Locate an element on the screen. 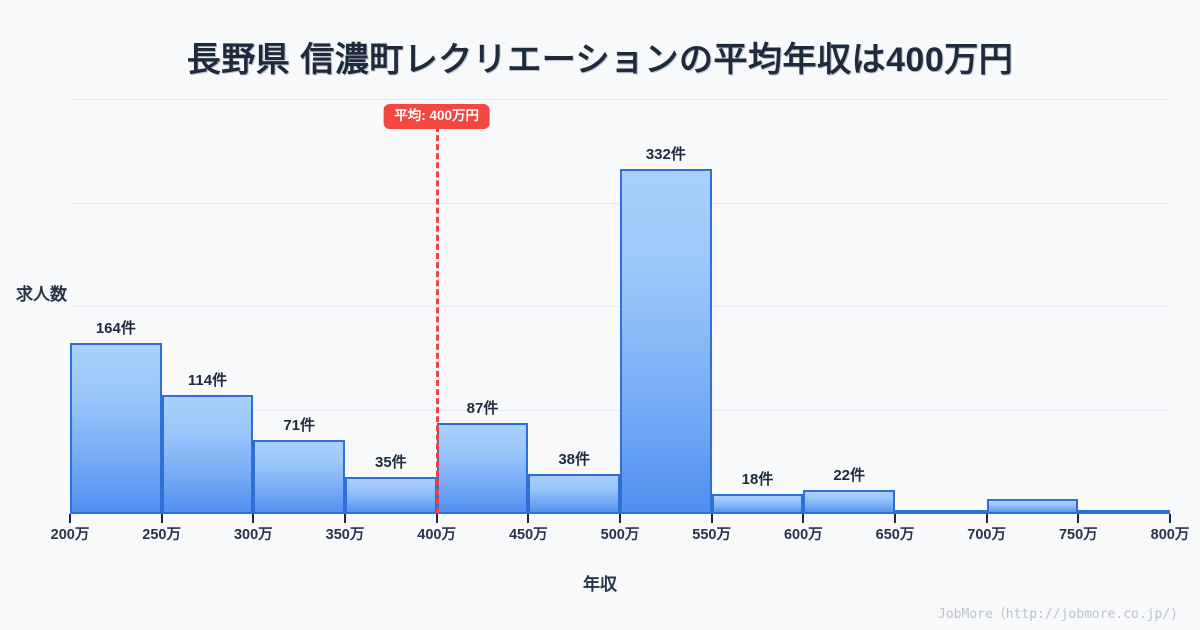  x-tick-label: 300万 is located at coordinates (253, 535).